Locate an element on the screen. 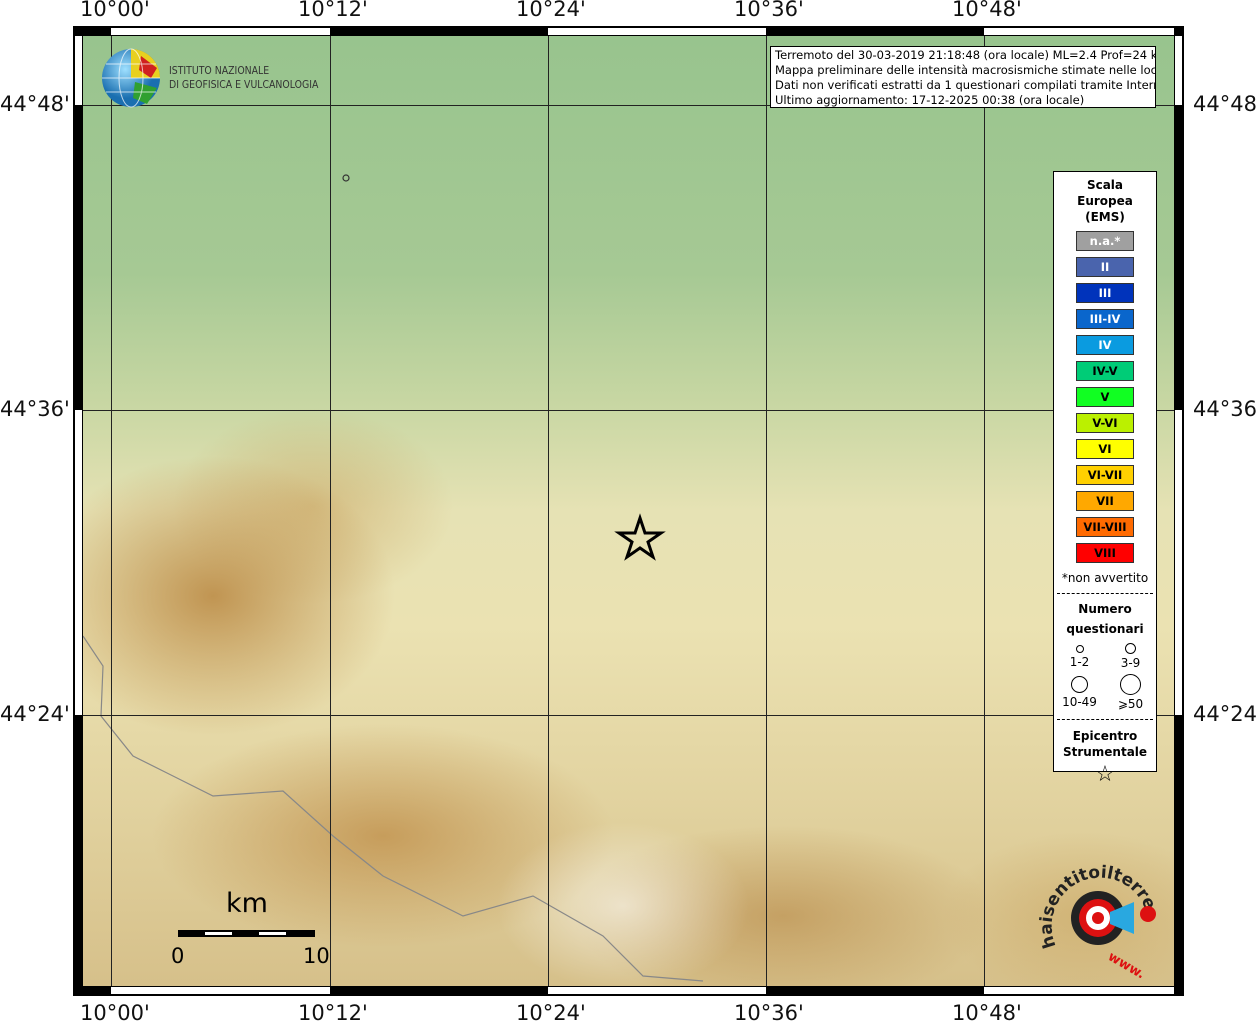 This screenshot has width=1257, height=1025. legend-title: Scala Europea (EMS) is located at coordinates (1105, 201).